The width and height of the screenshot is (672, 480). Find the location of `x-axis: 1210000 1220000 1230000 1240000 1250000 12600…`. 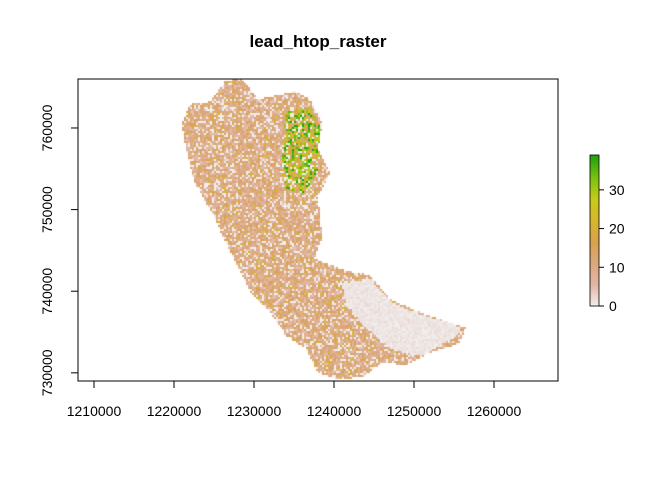

x-axis: 1210000 1220000 1230000 1240000 1250000 12600… is located at coordinates (294, 399).